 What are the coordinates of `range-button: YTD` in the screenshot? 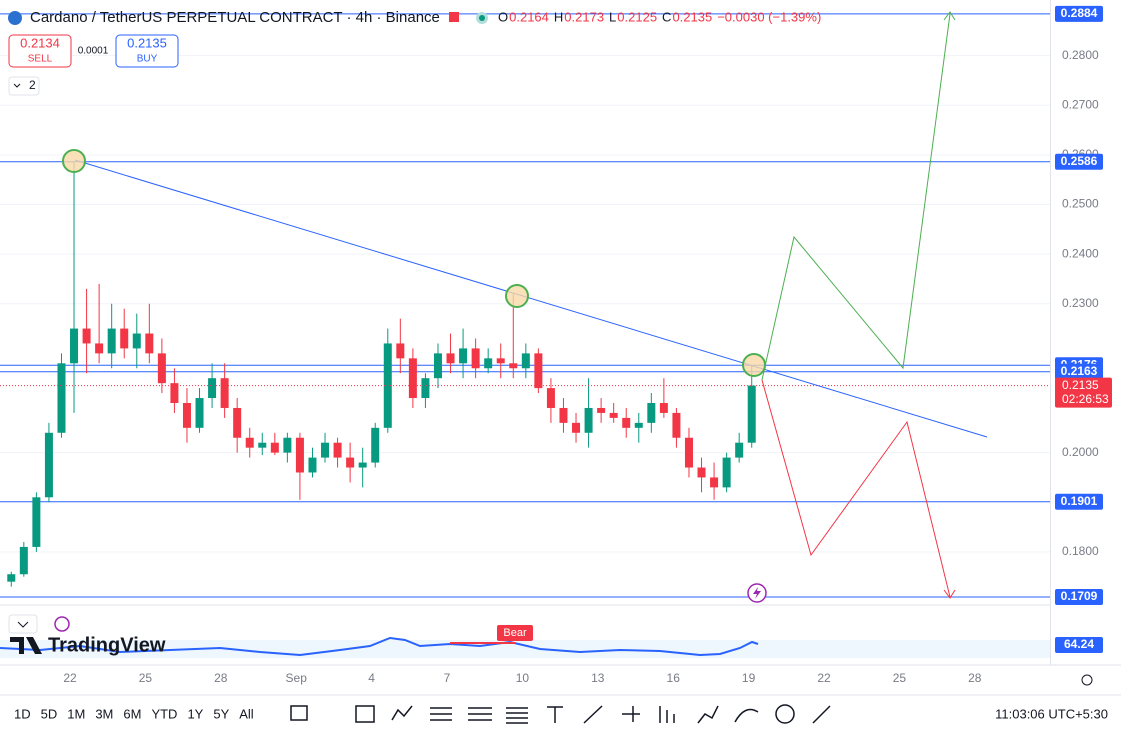 It's located at (164, 713).